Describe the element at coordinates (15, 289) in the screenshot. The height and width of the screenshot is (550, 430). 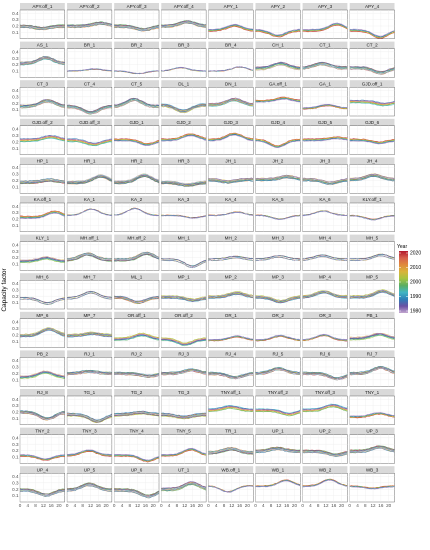
I see `y-tick-label: 0.3` at that location.